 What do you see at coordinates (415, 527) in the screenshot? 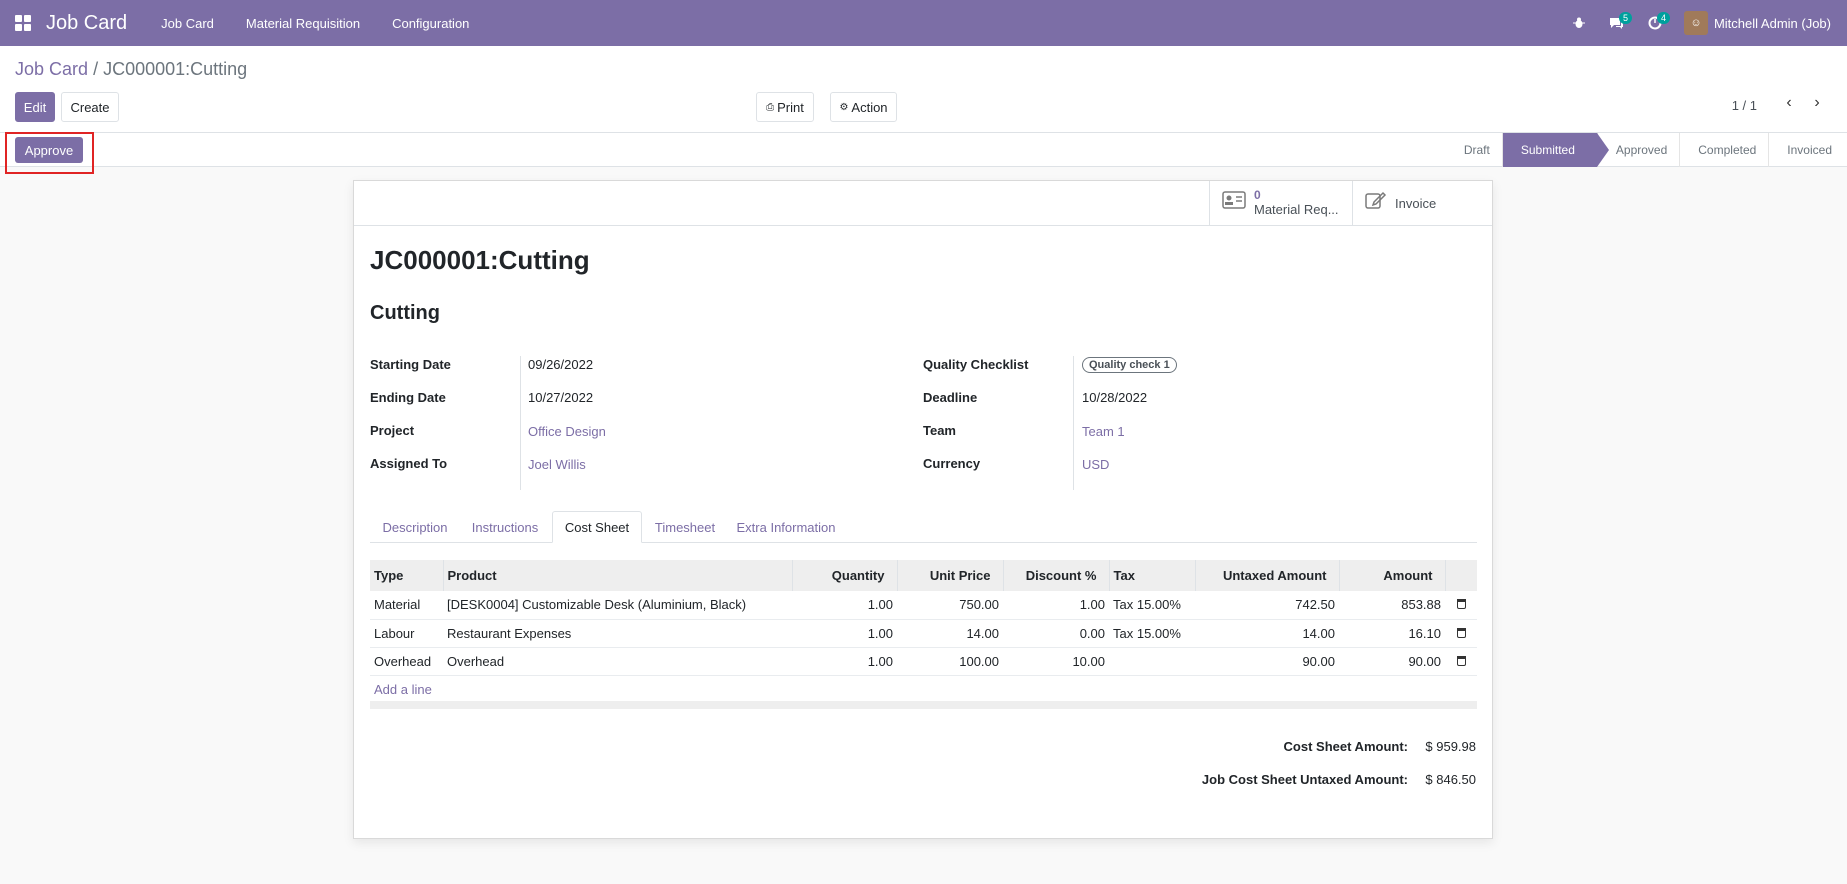
I see `tab-description: Description` at bounding box center [415, 527].